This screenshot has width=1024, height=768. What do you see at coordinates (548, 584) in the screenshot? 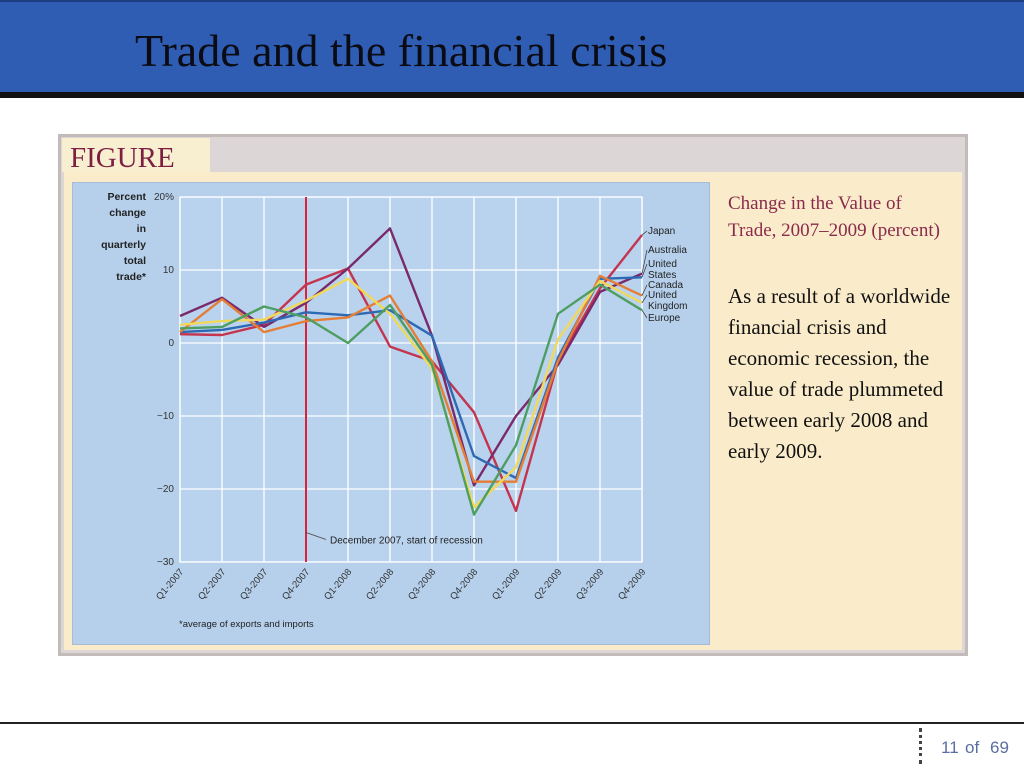
I see `x-tick-label: Q2-2009` at bounding box center [548, 584].